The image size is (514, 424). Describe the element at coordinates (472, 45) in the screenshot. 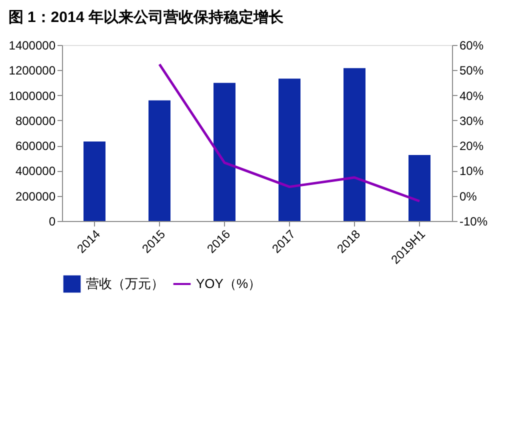

I see `y2-tick-label: 60%` at that location.